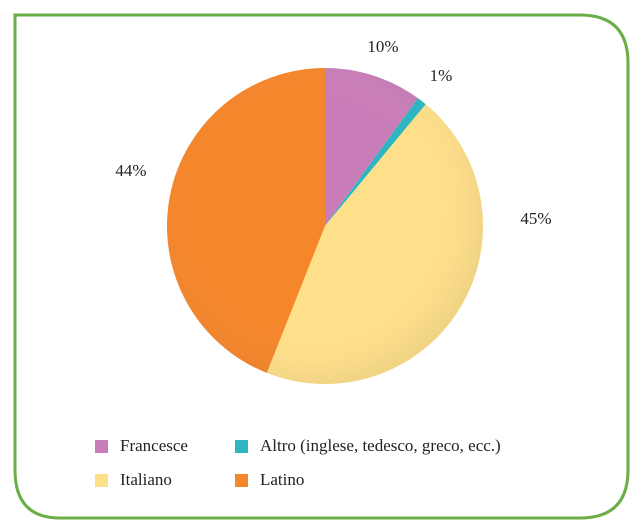 Image resolution: width=631 pixels, height=520 pixels. Describe the element at coordinates (380, 445) in the screenshot. I see `legend-label: Altro (inglese, tedesco, greco, ecc.)` at that location.